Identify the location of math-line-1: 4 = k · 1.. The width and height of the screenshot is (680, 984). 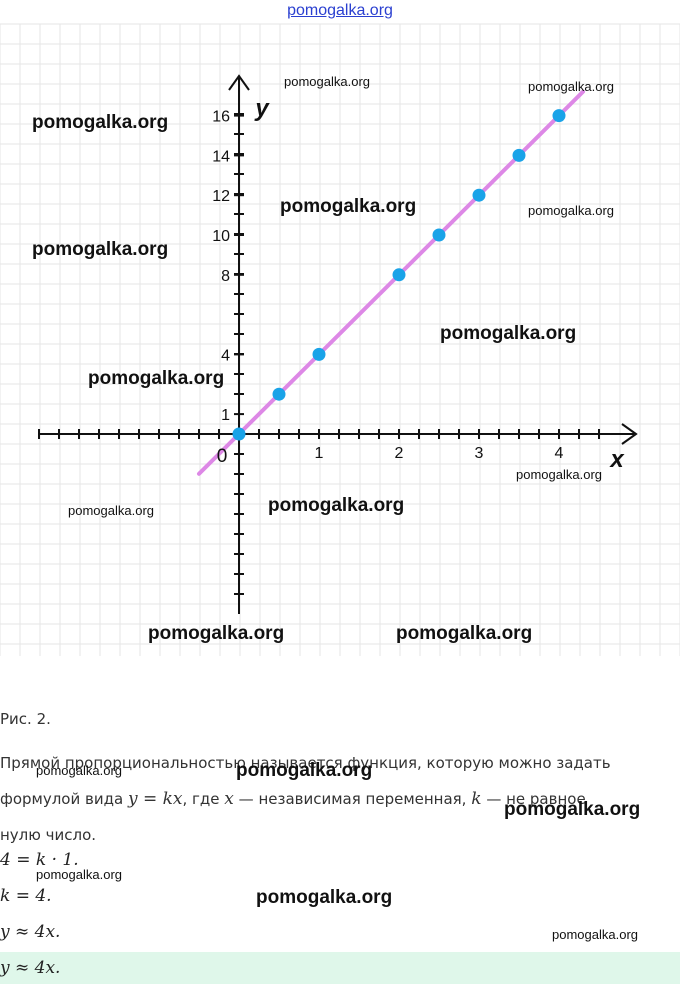
(39, 860).